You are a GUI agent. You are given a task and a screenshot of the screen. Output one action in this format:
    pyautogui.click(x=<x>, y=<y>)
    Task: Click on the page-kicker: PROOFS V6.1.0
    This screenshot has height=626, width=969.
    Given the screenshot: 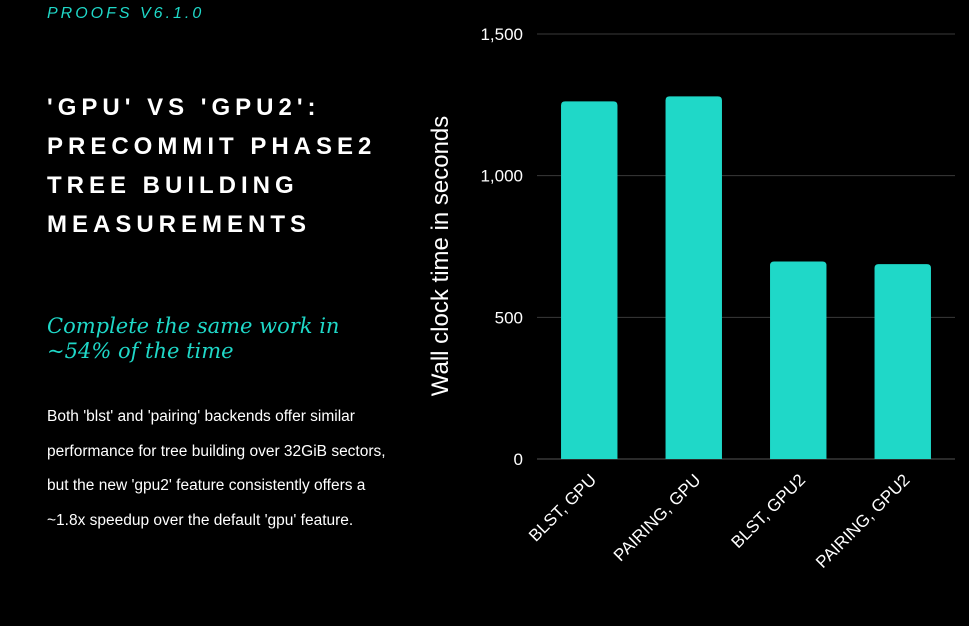 What is the action you would take?
    pyautogui.click(x=126, y=13)
    